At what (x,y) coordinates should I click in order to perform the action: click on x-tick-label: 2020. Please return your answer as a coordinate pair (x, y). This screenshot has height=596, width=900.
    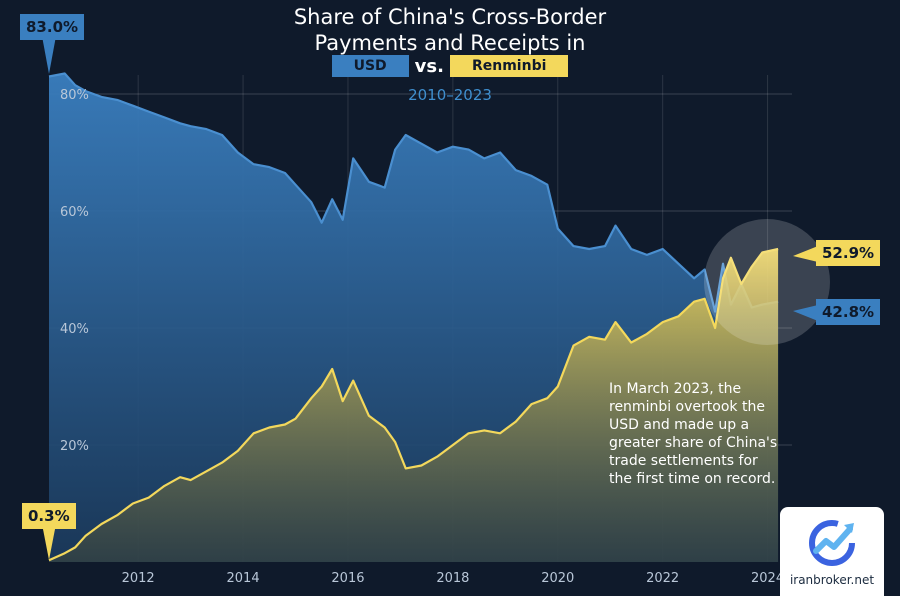
    Looking at the image, I should click on (557, 578).